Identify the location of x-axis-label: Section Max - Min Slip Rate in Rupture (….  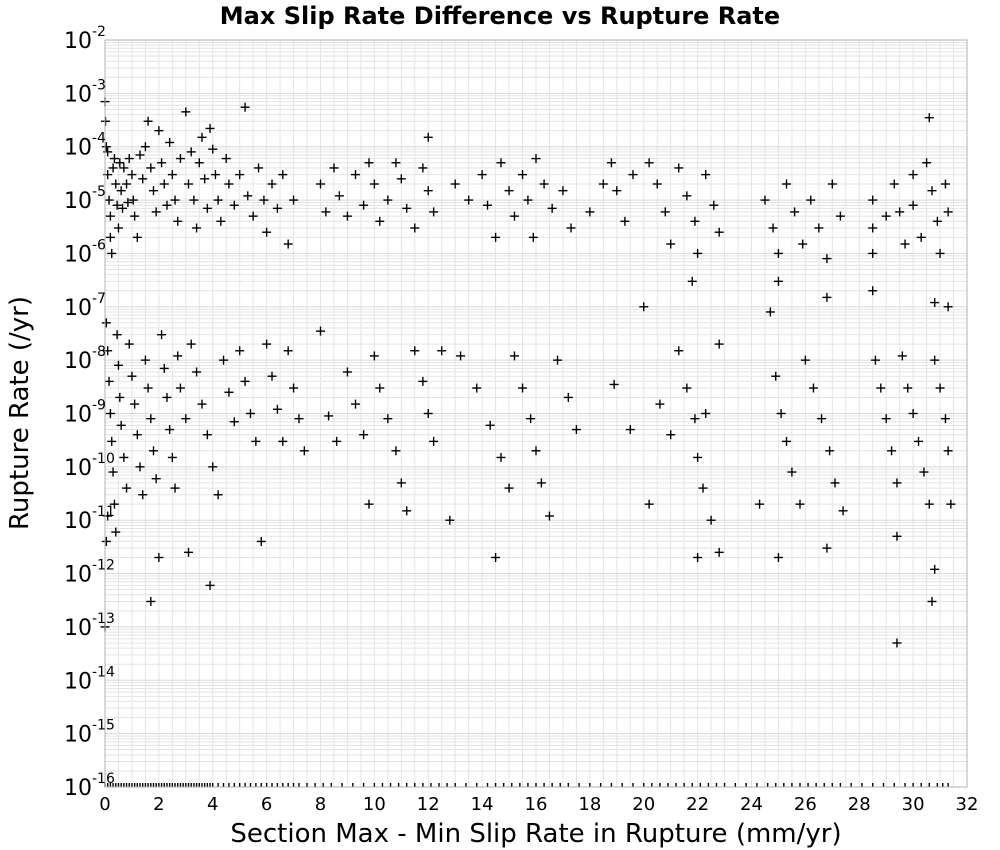
(535, 834).